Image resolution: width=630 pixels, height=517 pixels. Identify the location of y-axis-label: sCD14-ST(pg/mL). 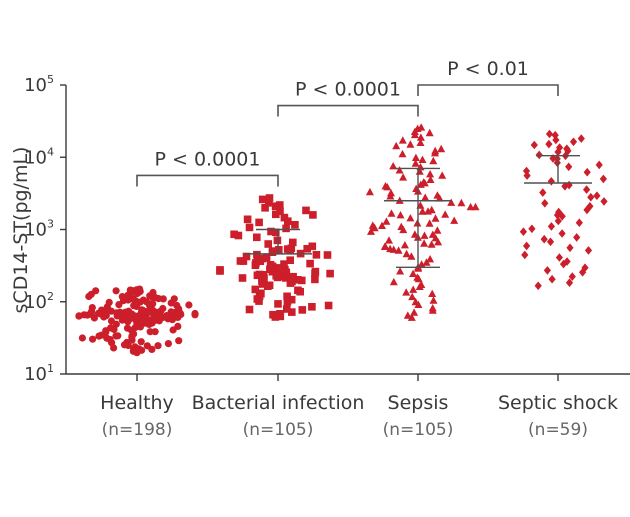
(21, 230).